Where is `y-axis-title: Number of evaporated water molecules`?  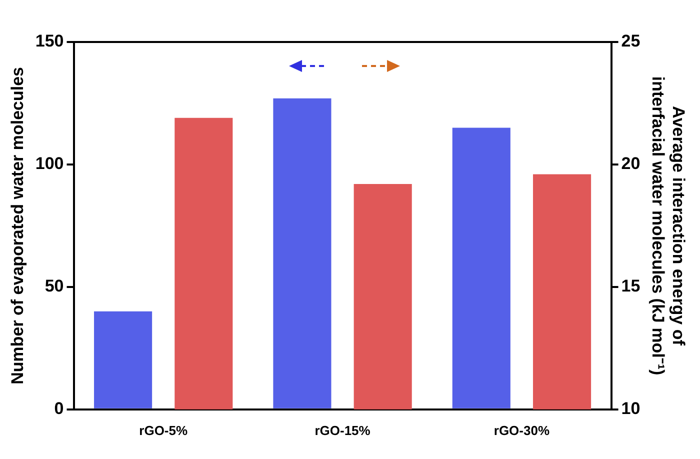
y-axis-title: Number of evaporated water molecules is located at coordinates (17, 225).